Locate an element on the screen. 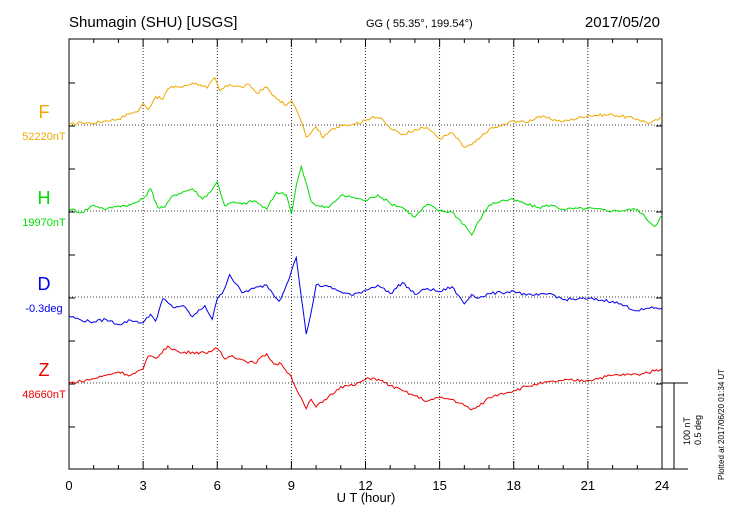 The image size is (730, 520). coordinates-label: GG ( 55.35°, 199.54°) is located at coordinates (419, 24).